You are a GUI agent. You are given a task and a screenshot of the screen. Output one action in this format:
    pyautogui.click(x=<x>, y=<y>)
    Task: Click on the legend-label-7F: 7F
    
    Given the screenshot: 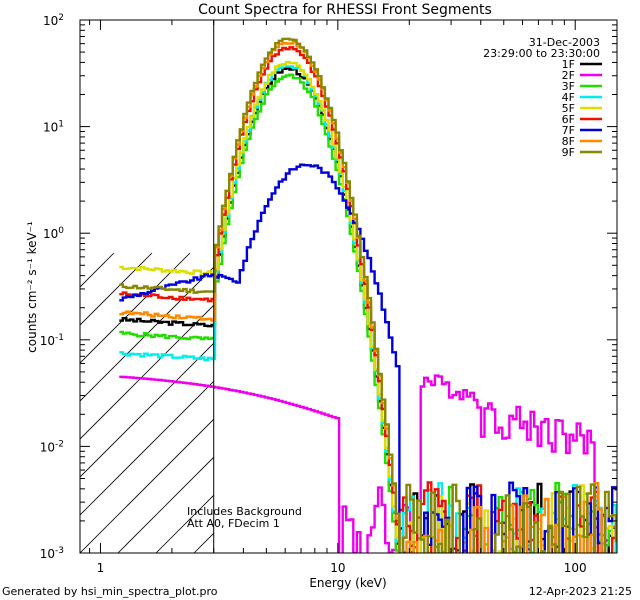 What is the action you would take?
    pyautogui.click(x=568, y=130)
    